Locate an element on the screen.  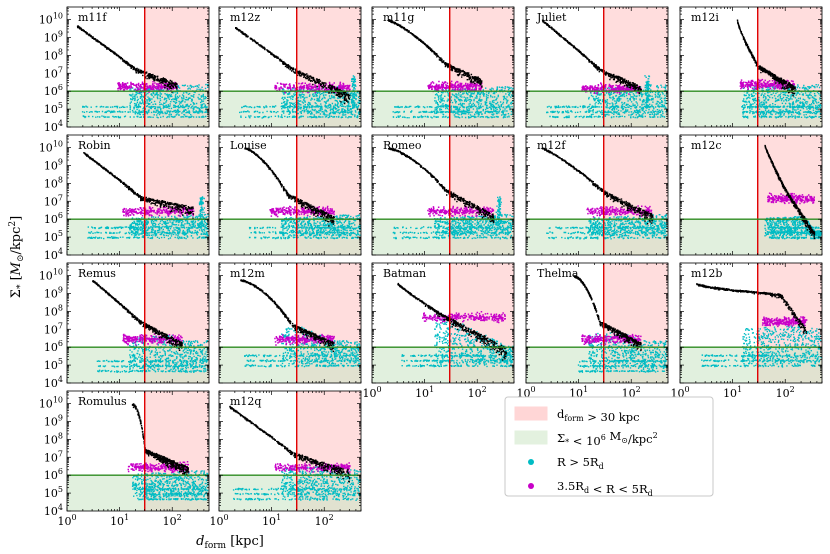
panel-remus: 10⁴ 10⁵ 10⁶ 10⁷ 10⁸ 10⁹ 10¹⁰ Remus is located at coordinates (124, 326).